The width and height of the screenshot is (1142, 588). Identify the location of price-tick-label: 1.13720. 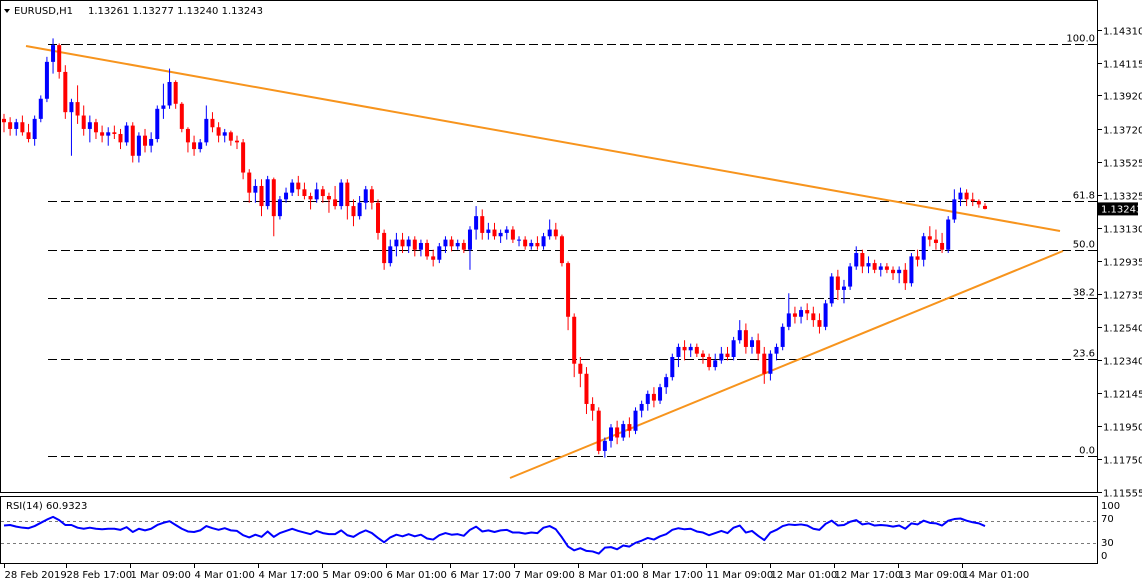
(1122, 131).